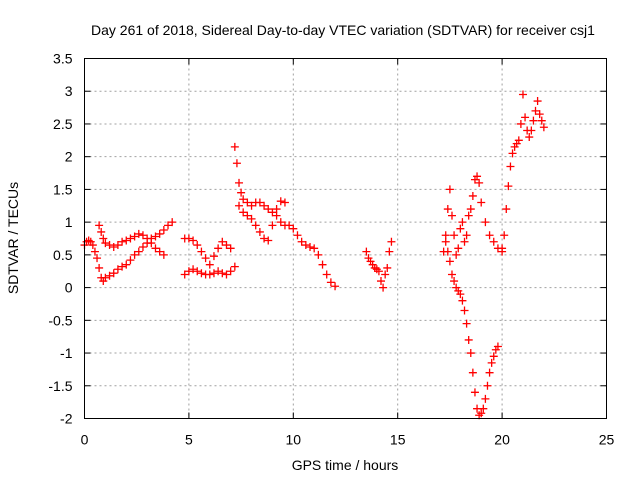 This screenshot has width=640, height=480. Describe the element at coordinates (69, 288) in the screenshot. I see `y-tick-label: 0` at that location.